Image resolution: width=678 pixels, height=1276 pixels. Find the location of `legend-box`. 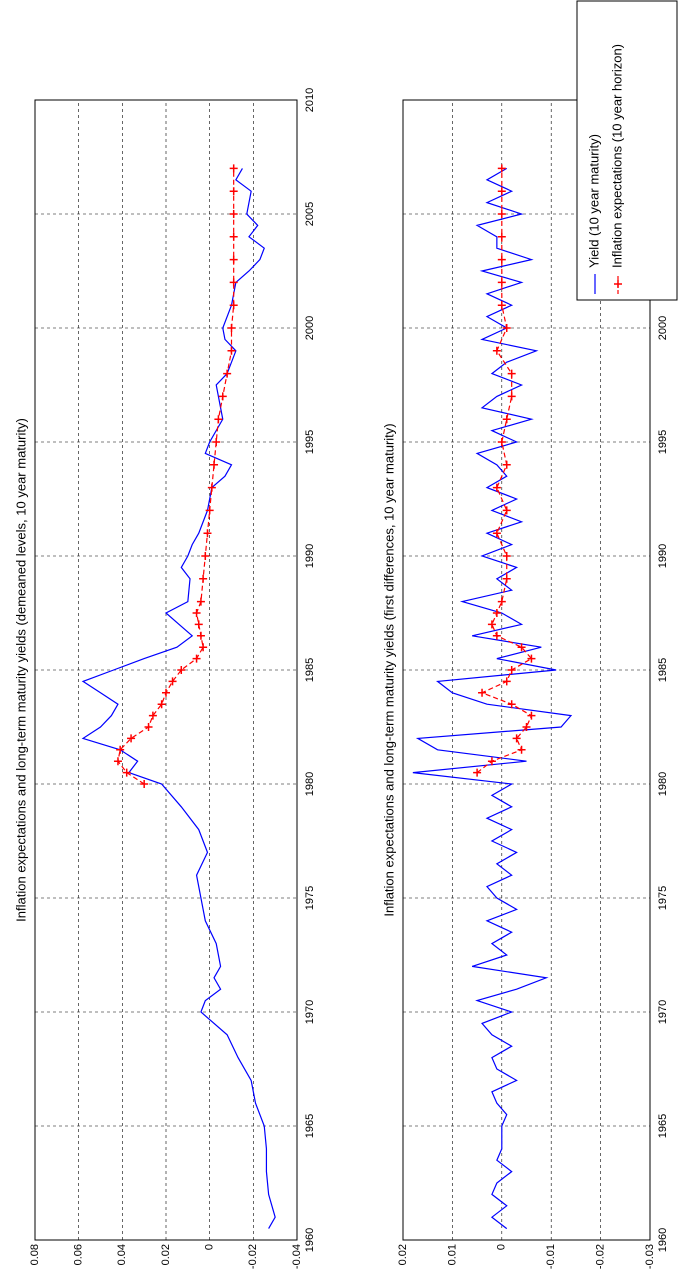

legend-box is located at coordinates (627, 150).